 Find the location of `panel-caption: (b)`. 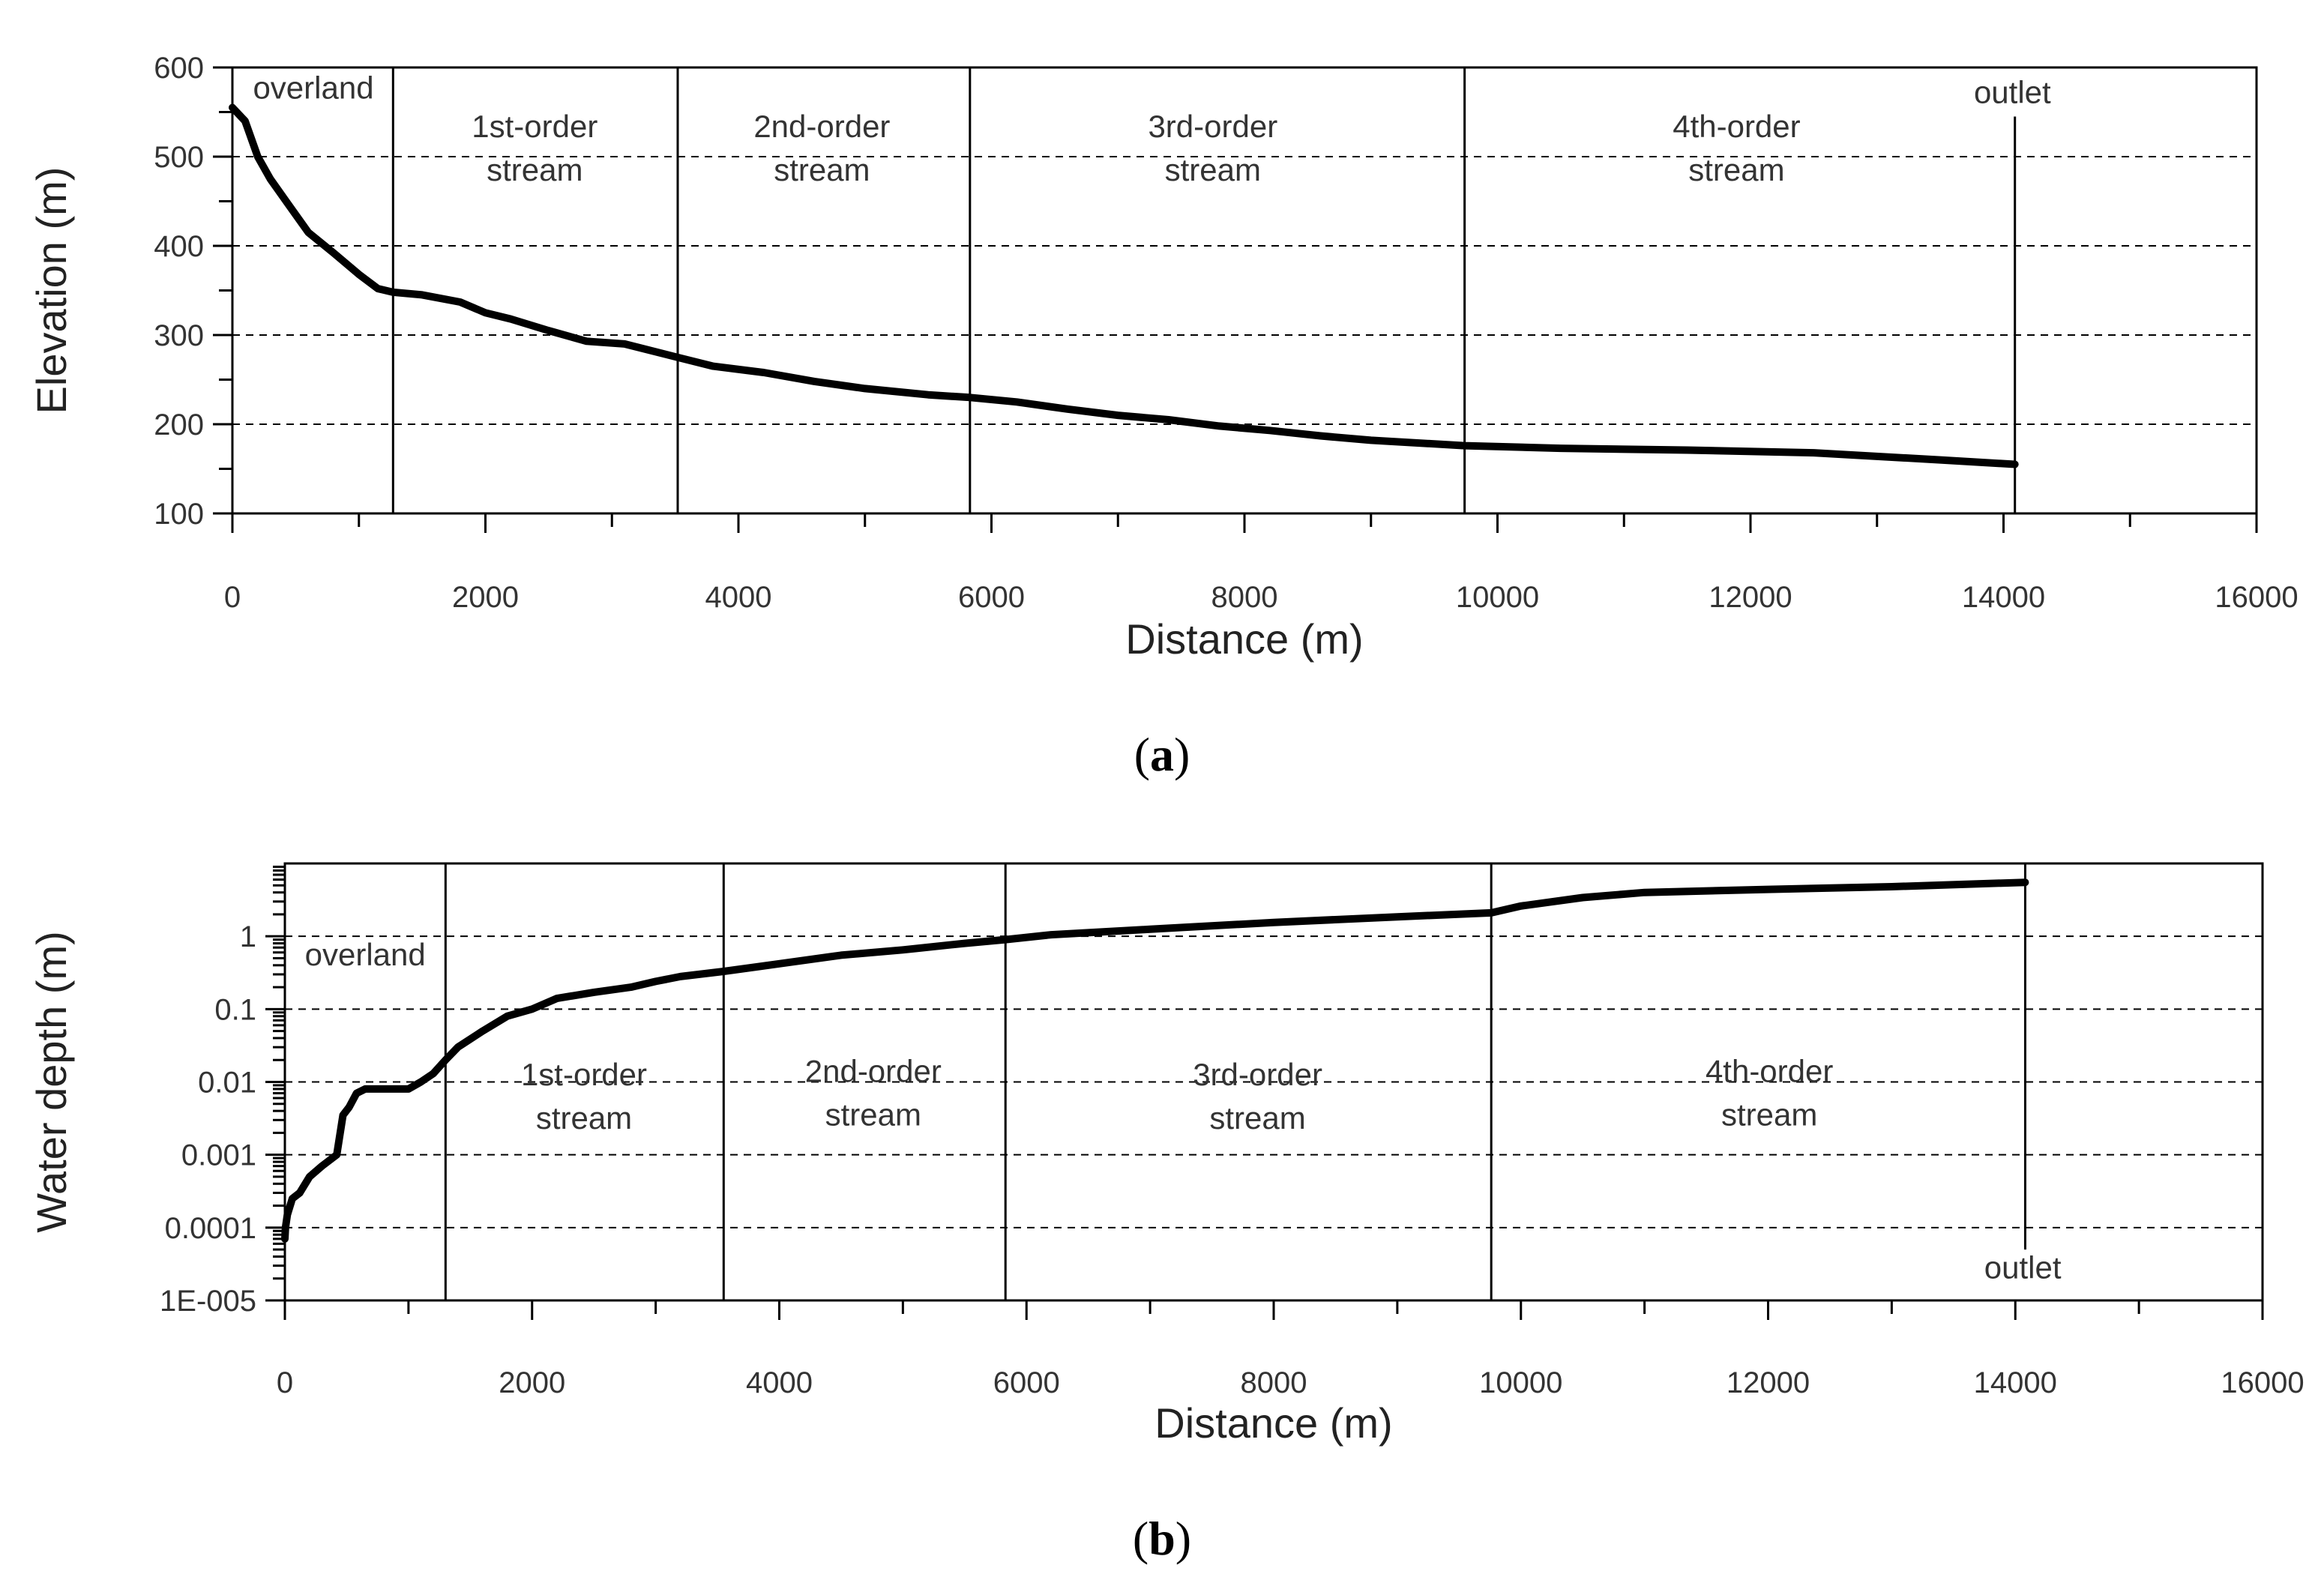

panel-caption: (b) is located at coordinates (1162, 1539).